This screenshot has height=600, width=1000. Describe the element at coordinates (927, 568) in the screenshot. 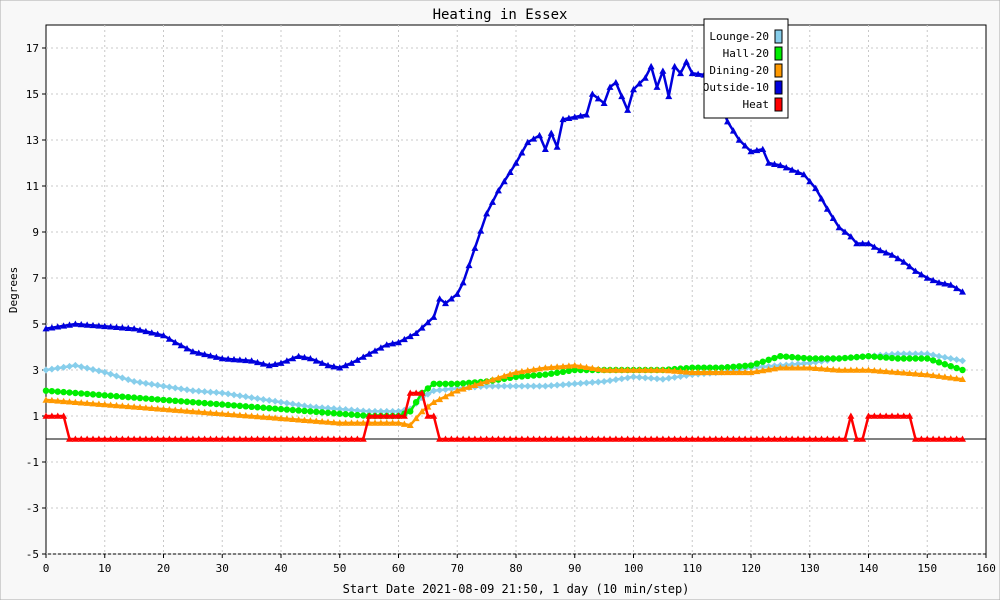

I see `x-tick-label: 150` at that location.